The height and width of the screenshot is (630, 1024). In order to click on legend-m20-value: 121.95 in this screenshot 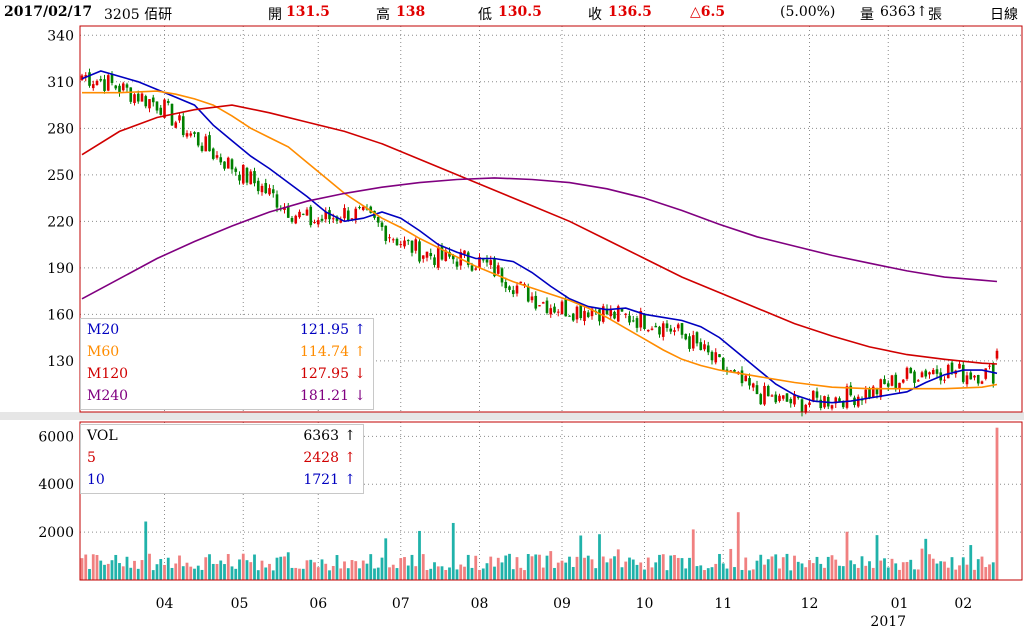, I will do `click(324, 330)`.